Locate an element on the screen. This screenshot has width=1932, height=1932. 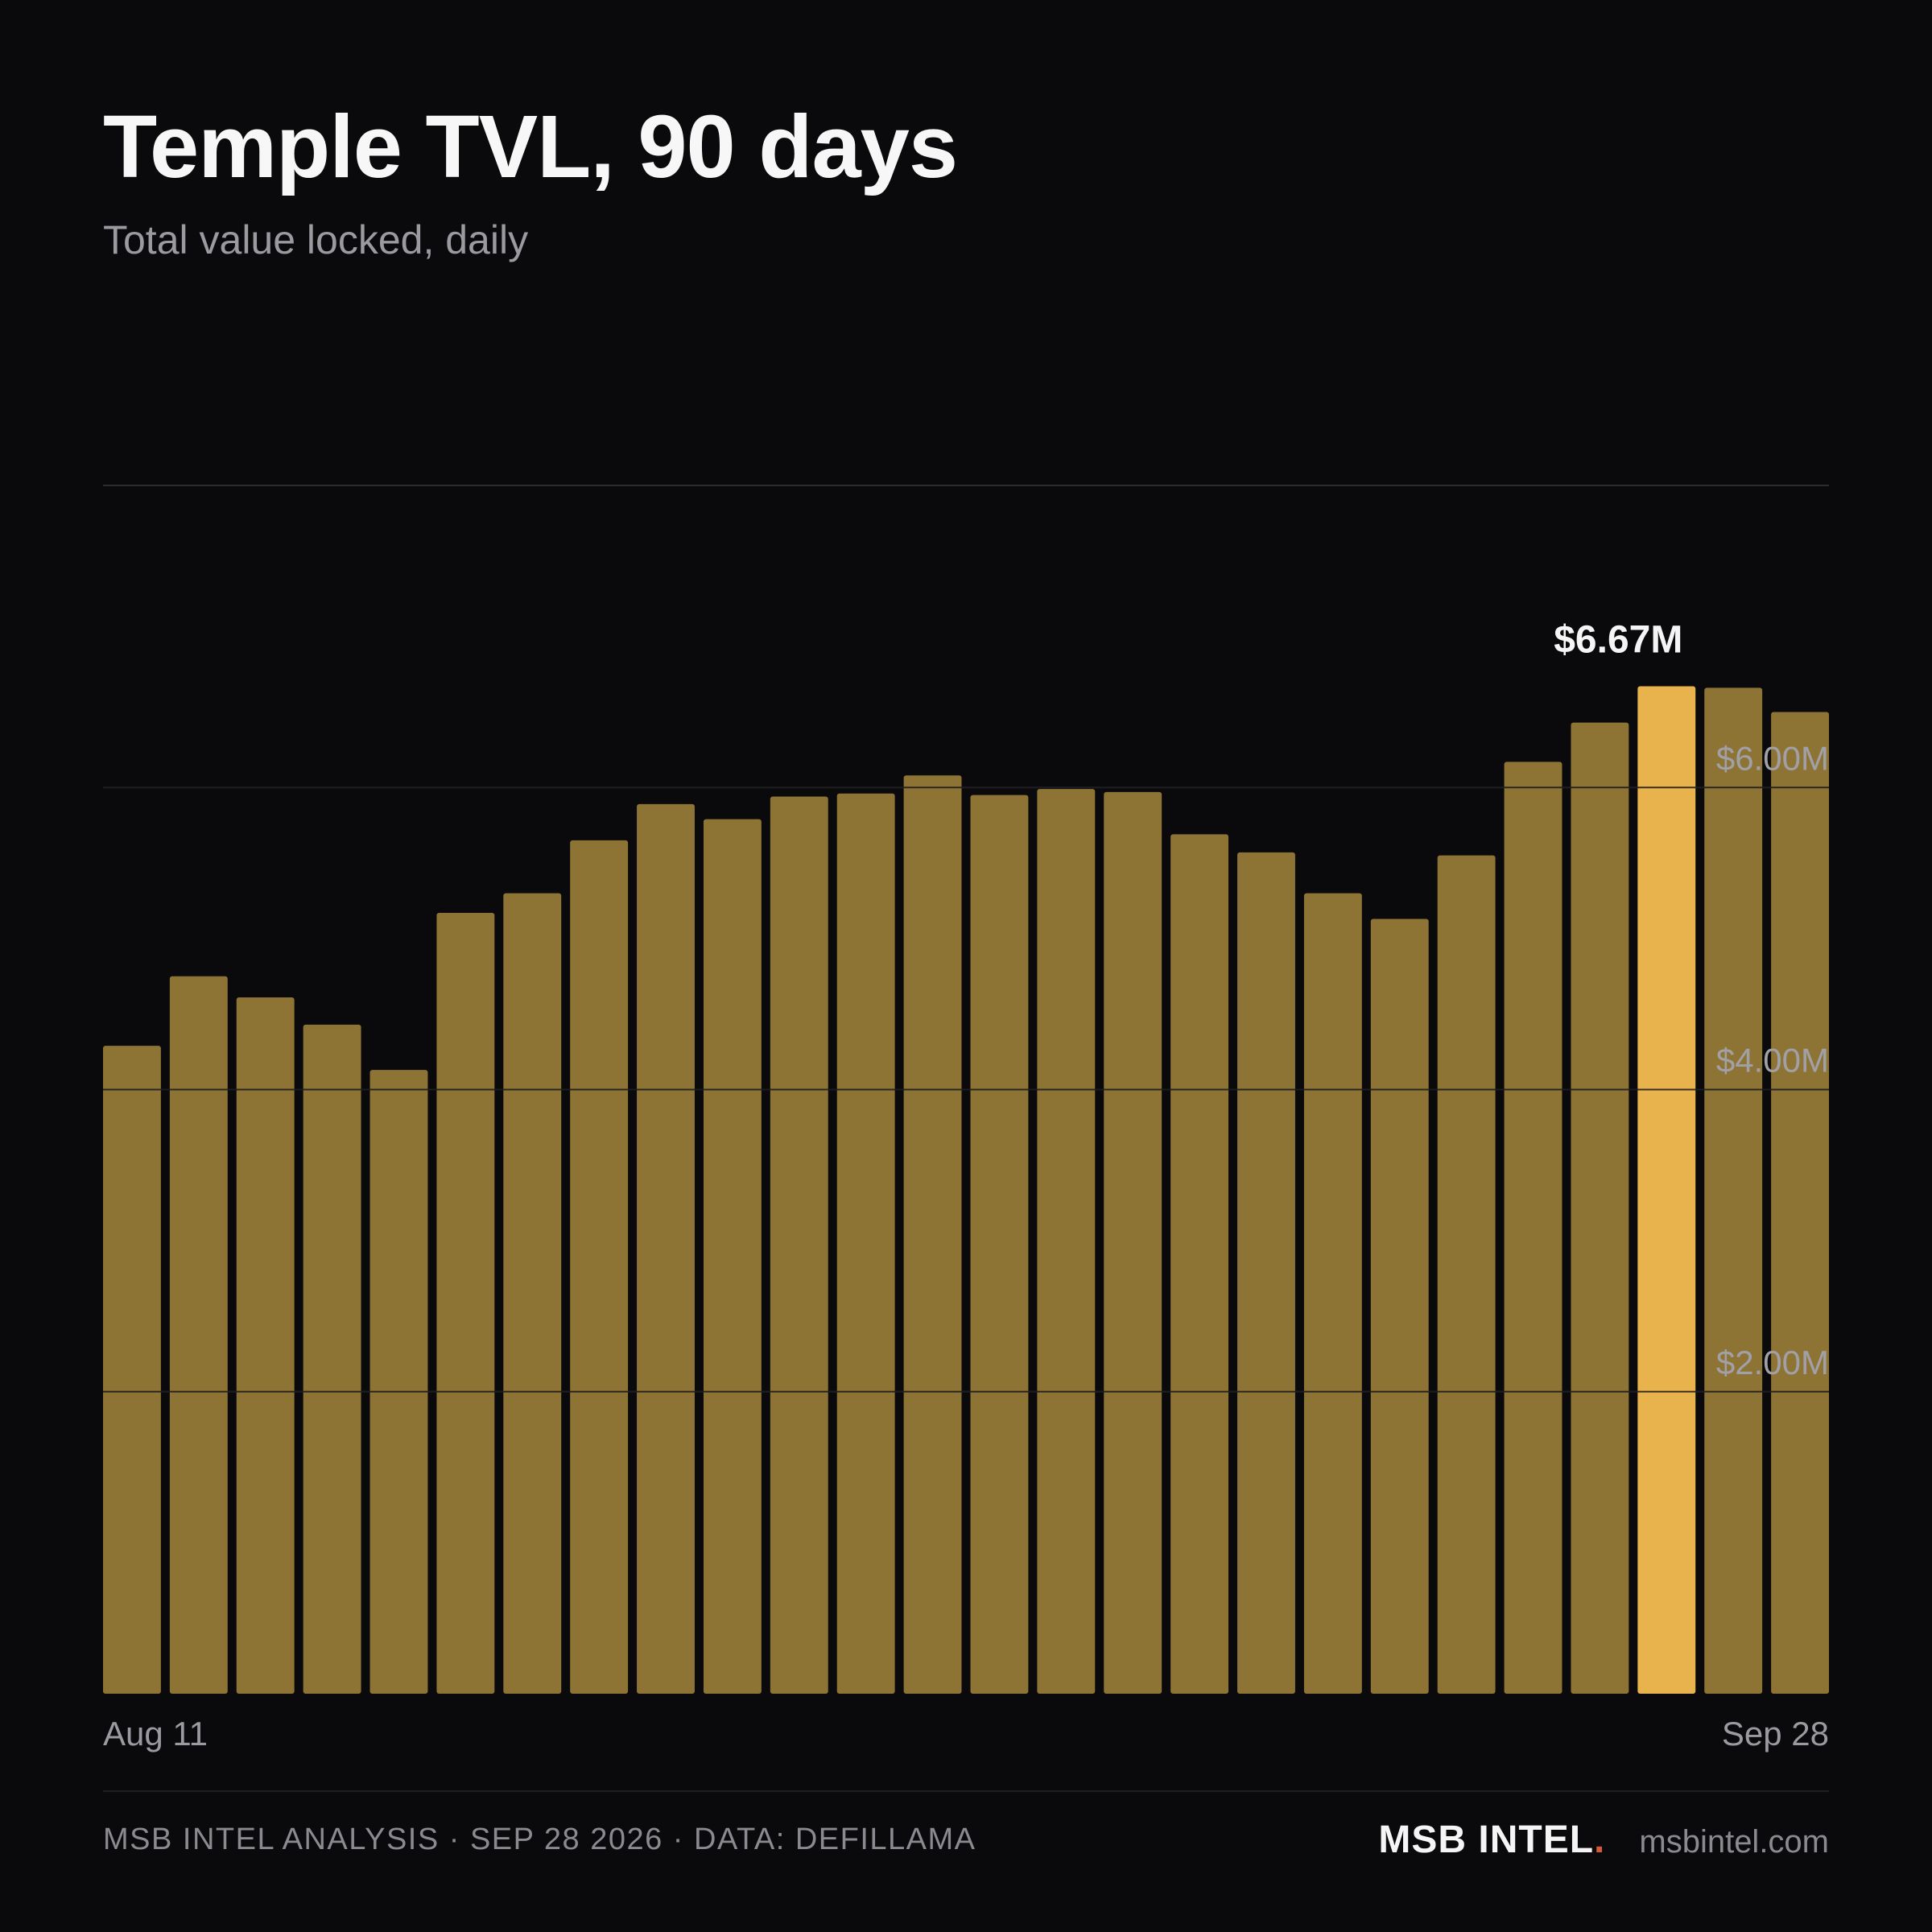
site-link: msbintel.com is located at coordinates (1734, 1842).